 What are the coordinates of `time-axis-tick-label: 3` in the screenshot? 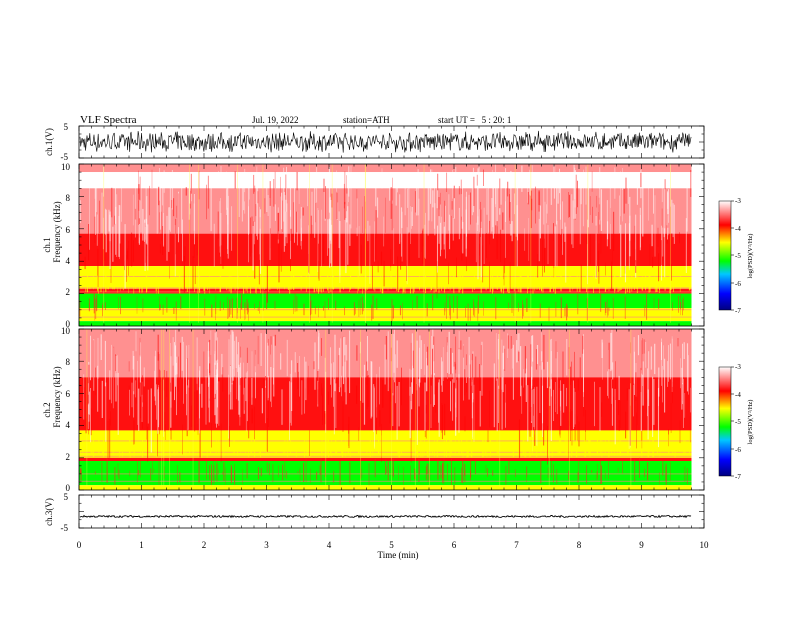 It's located at (266, 545).